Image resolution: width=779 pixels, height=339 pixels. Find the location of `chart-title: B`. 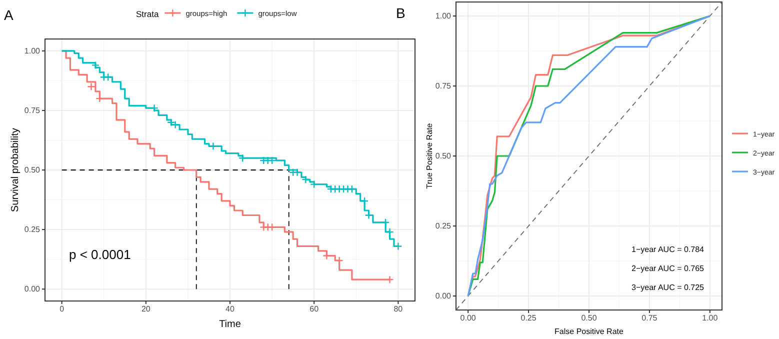

chart-title: B is located at coordinates (401, 13).